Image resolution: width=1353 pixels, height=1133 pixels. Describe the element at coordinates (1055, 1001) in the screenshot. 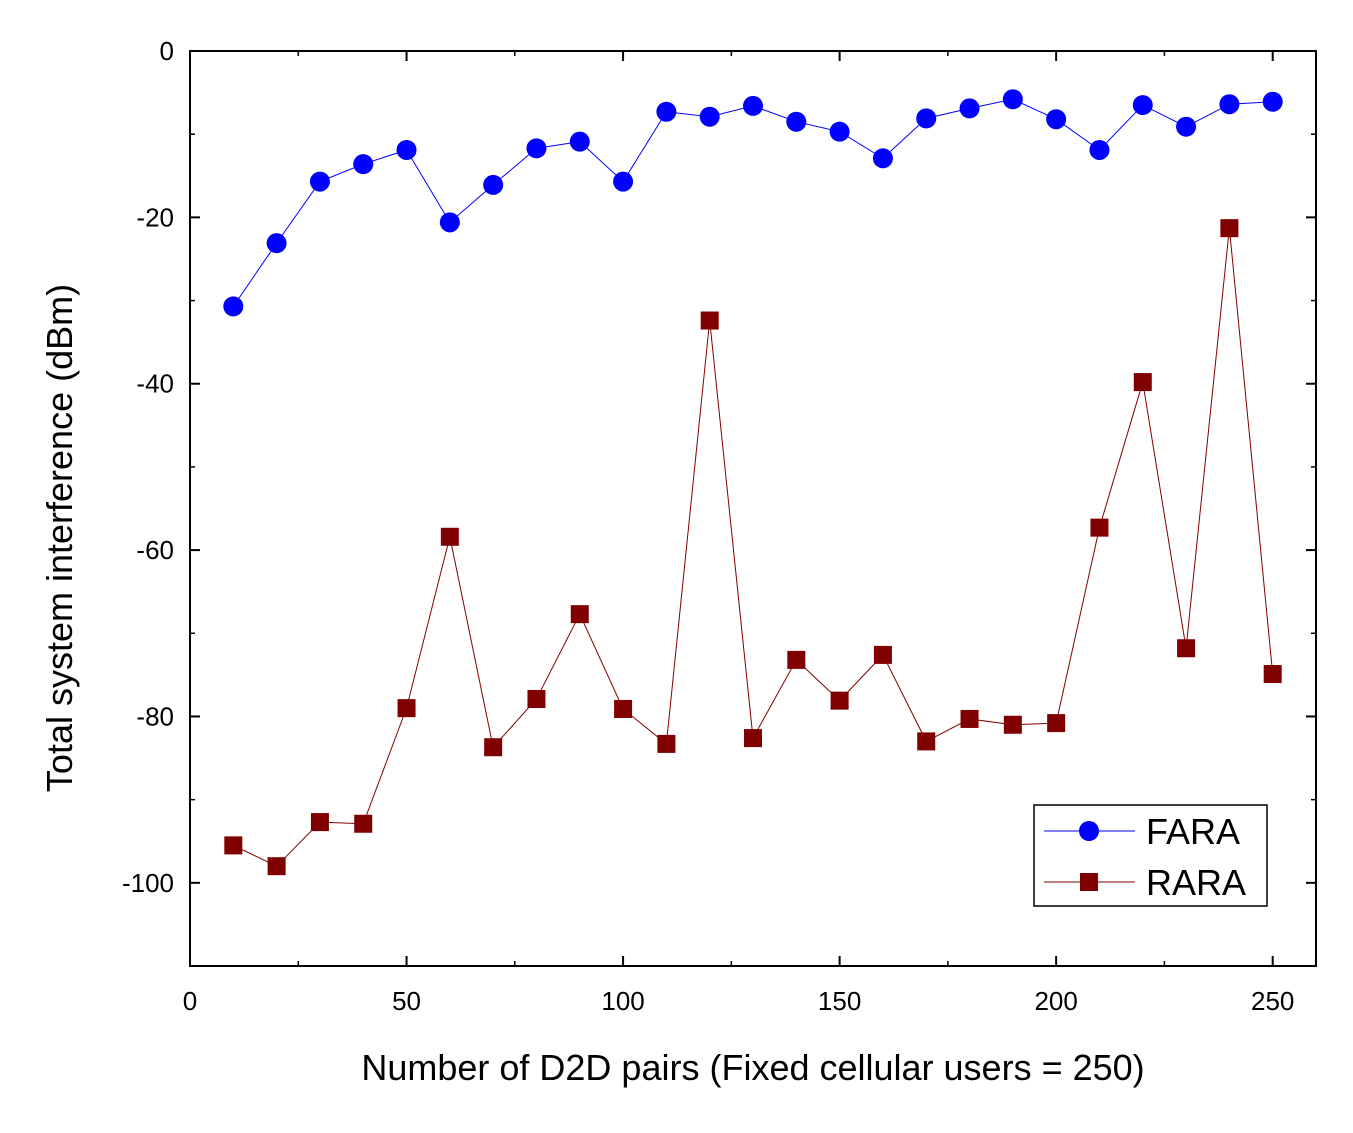

I see `x-tick-label: 200` at that location.